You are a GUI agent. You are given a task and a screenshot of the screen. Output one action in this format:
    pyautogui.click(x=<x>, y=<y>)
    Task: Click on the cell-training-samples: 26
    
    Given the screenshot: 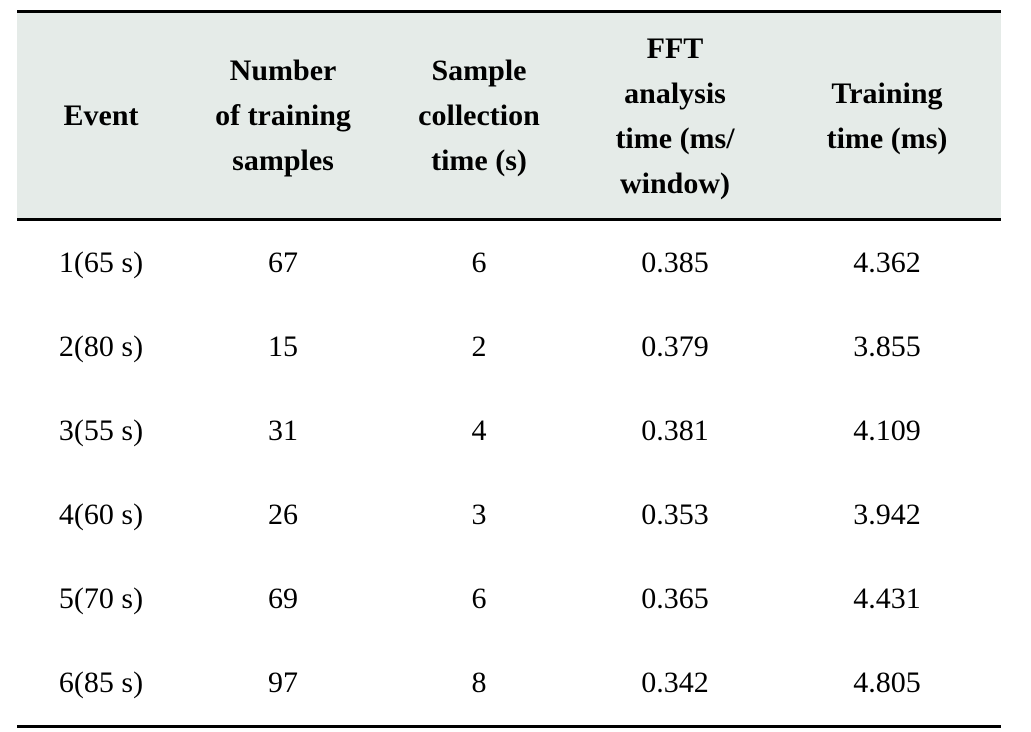 What is the action you would take?
    pyautogui.click(x=283, y=514)
    